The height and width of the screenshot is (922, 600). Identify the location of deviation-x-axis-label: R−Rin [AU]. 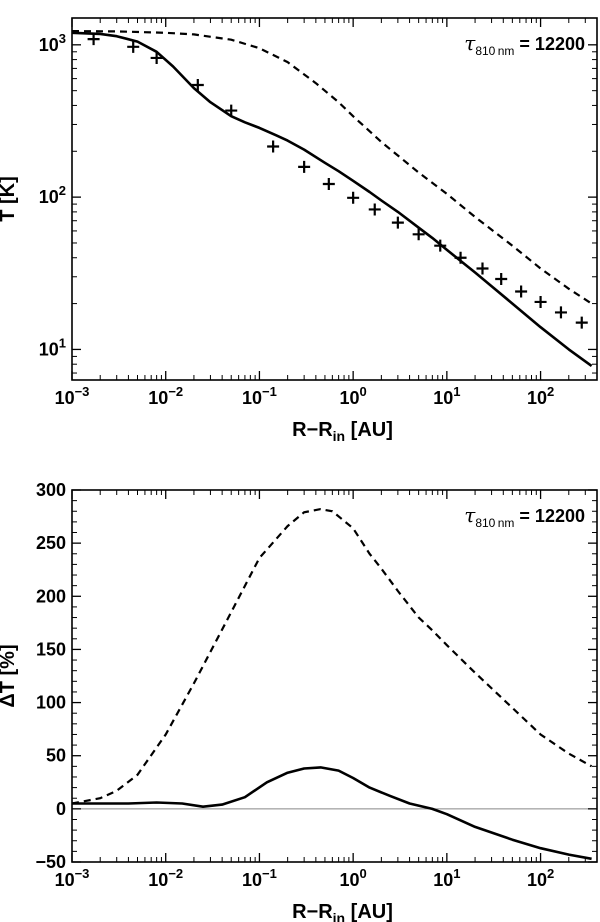
(342, 911).